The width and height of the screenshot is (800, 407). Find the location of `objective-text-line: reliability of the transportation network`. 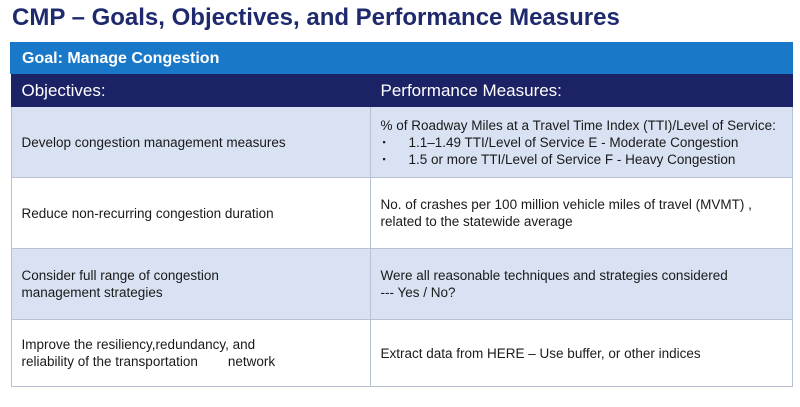

objective-text-line: reliability of the transportation network is located at coordinates (191, 361).